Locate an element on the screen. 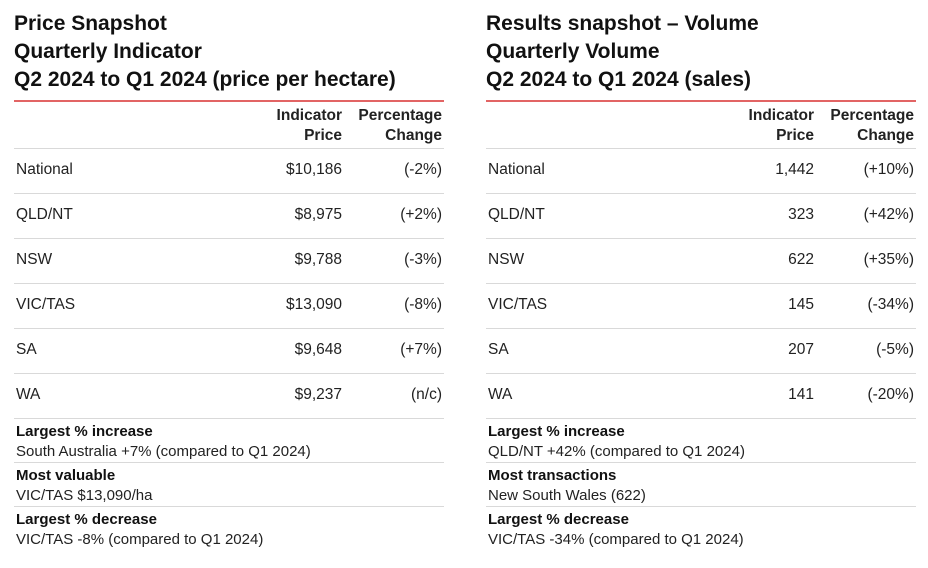 The width and height of the screenshot is (928, 568). percentage-change: (+7%) is located at coordinates (421, 349).